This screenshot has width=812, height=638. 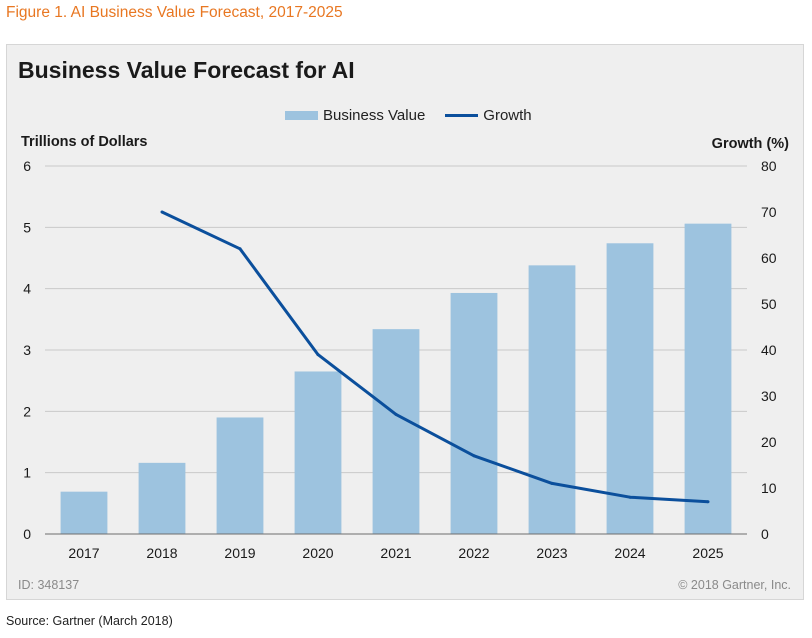 What do you see at coordinates (27, 534) in the screenshot?
I see `y-tick-label-left: 0` at bounding box center [27, 534].